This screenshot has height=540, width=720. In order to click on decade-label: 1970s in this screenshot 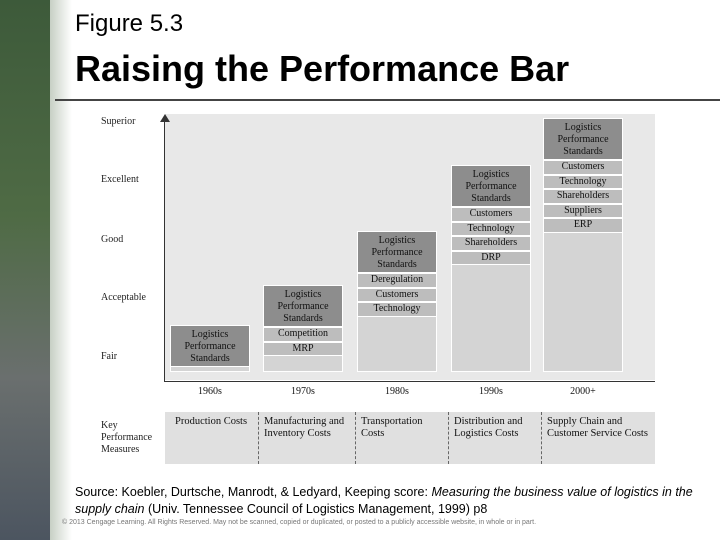, I will do `click(303, 391)`.